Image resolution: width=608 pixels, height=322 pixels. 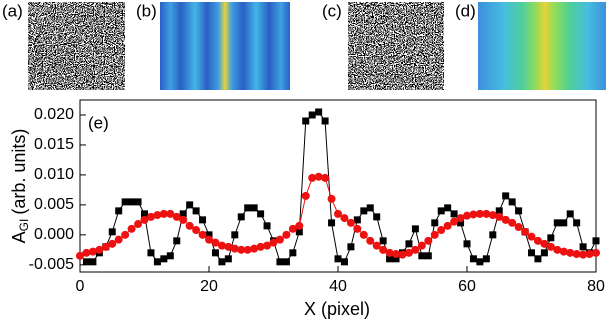 I want to click on x-tick-label: 80, so click(x=596, y=286).